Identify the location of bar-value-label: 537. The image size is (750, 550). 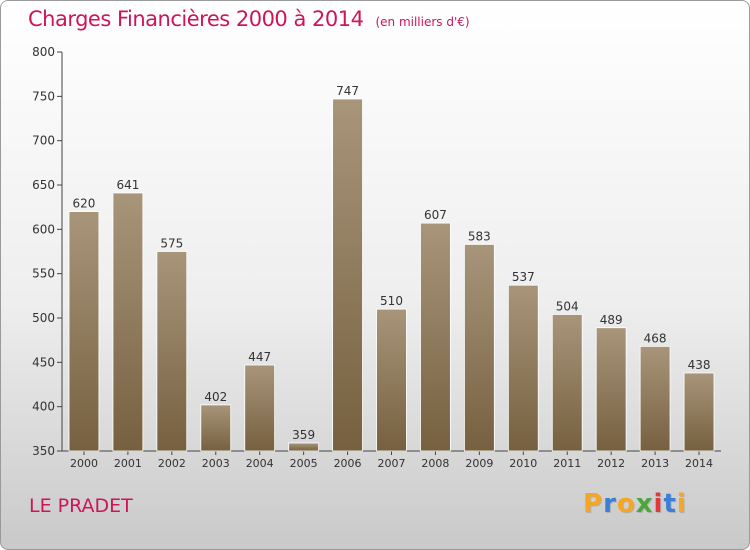
(523, 277).